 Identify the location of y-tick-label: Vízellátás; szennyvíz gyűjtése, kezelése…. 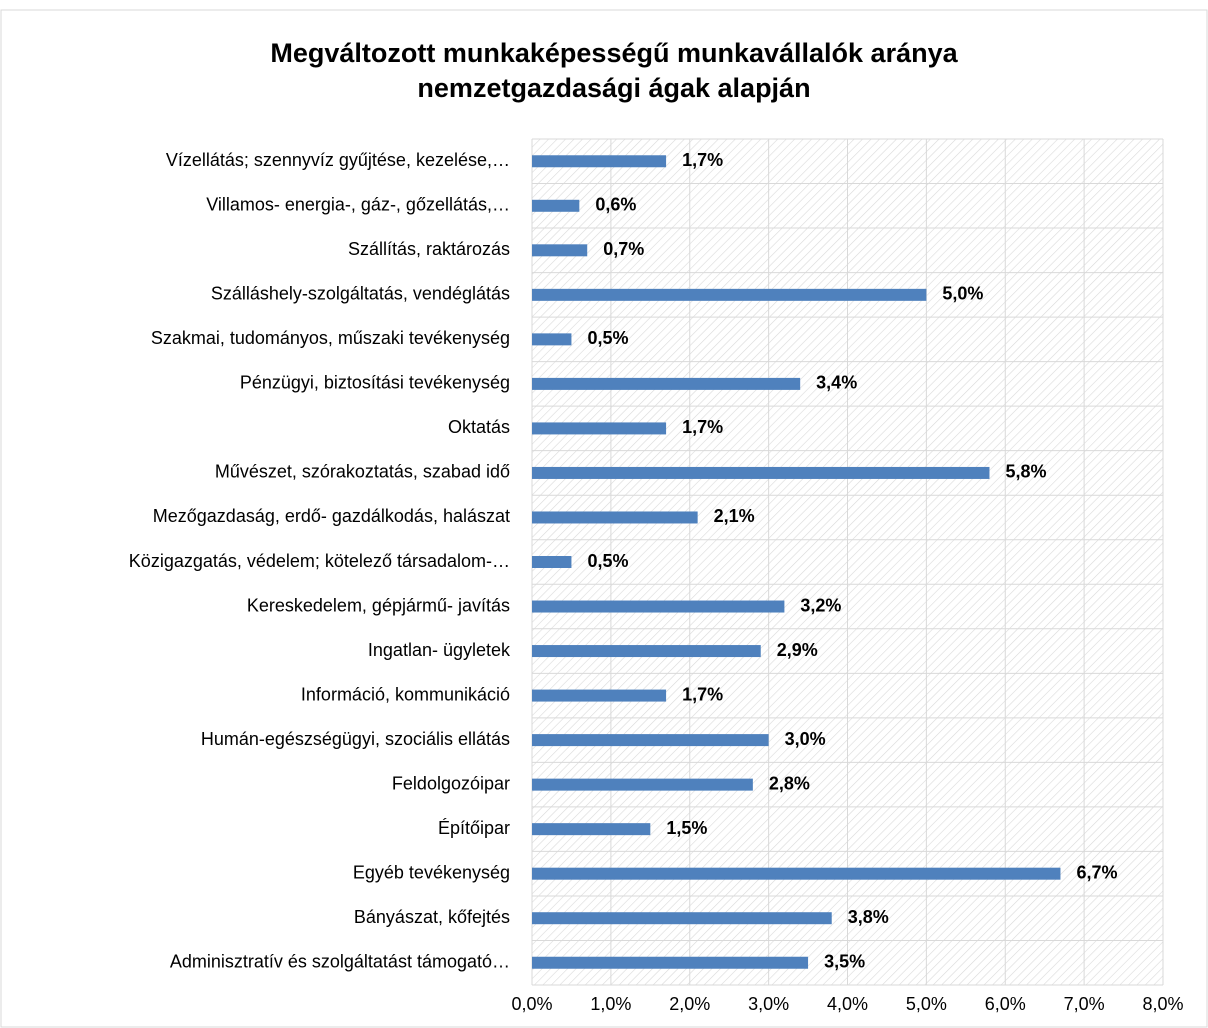
(338, 160).